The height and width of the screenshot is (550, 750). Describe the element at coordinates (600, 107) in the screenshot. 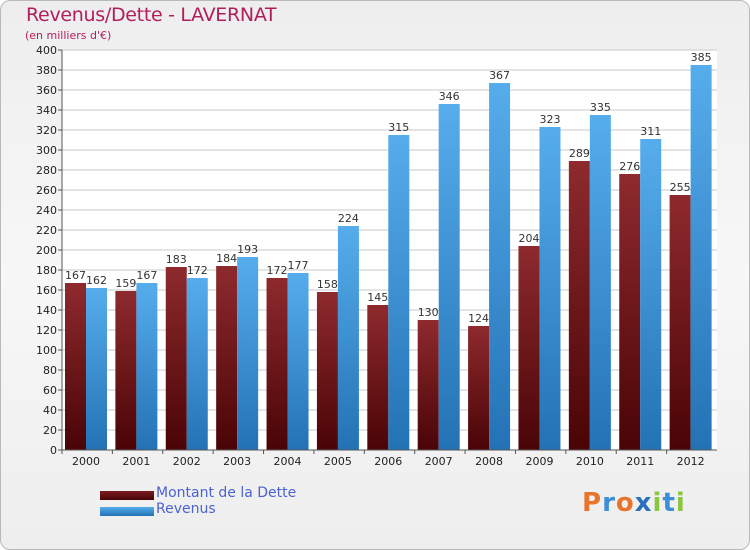

I see `data-label: 335` at that location.